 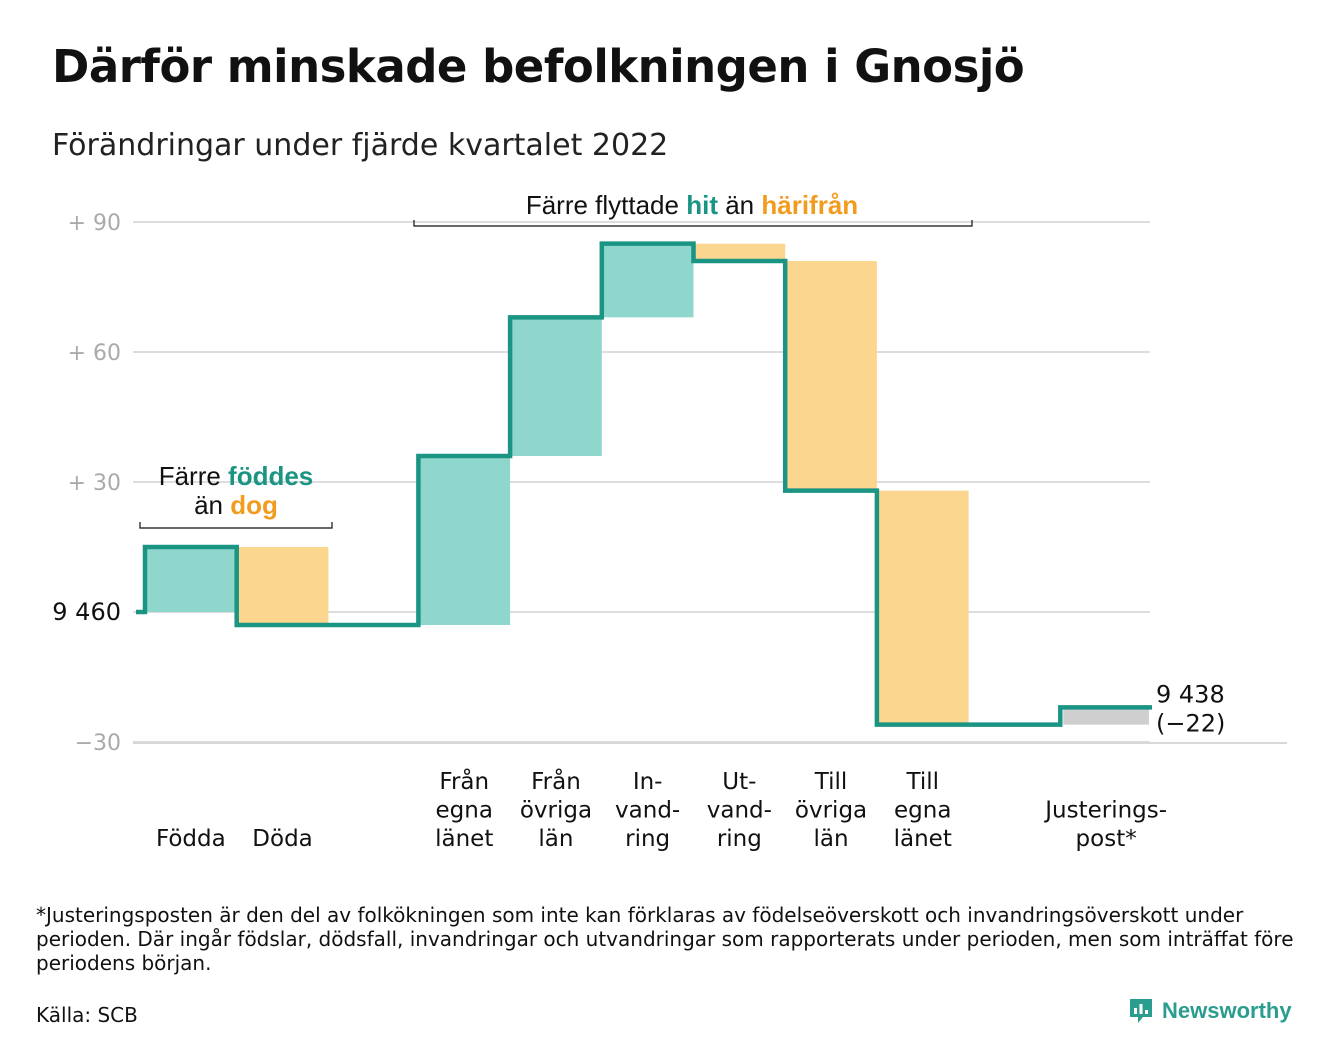 What do you see at coordinates (86, 612) in the screenshot?
I see `start-value-label: 9 460` at bounding box center [86, 612].